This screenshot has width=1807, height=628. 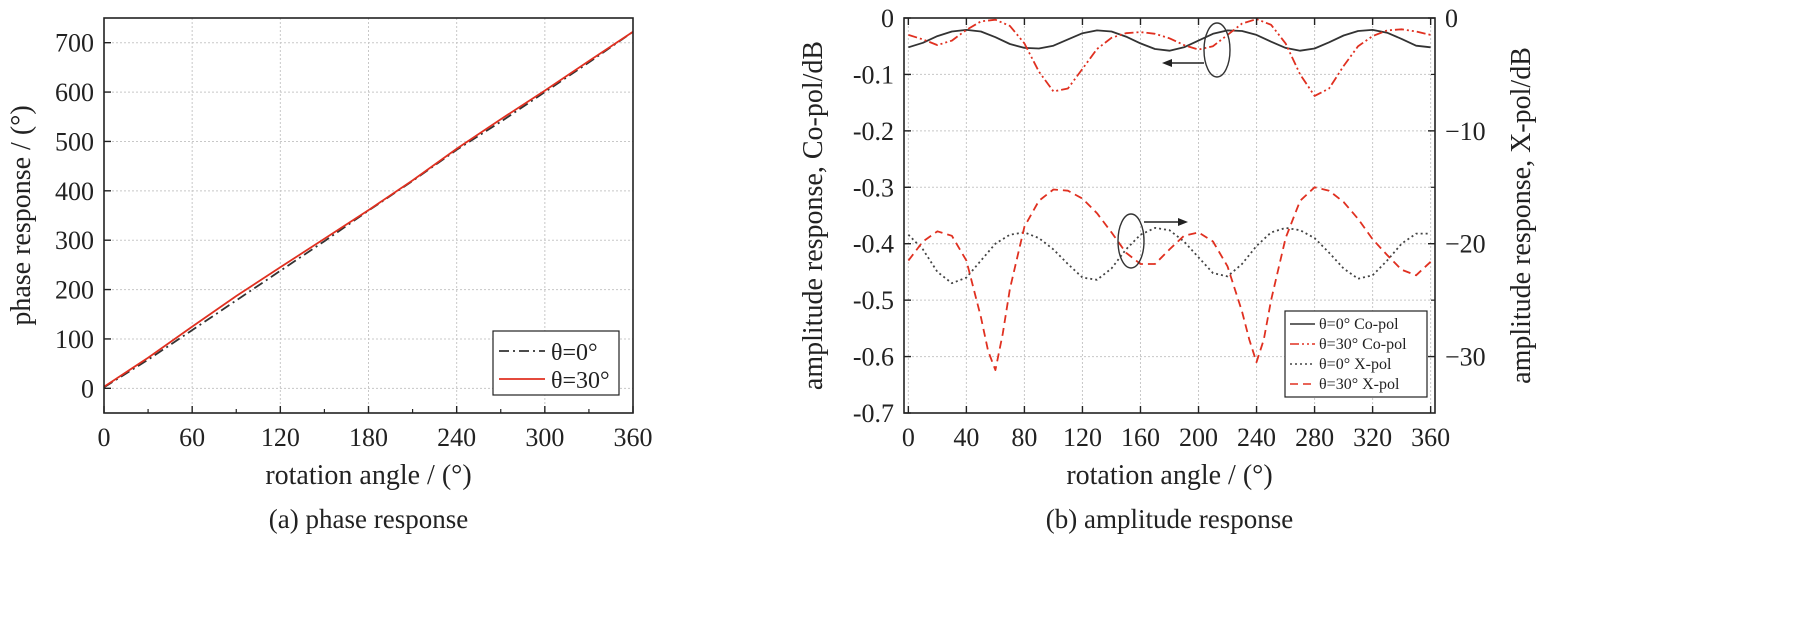 I want to click on right-arrow-head, so click(x=1183, y=222).